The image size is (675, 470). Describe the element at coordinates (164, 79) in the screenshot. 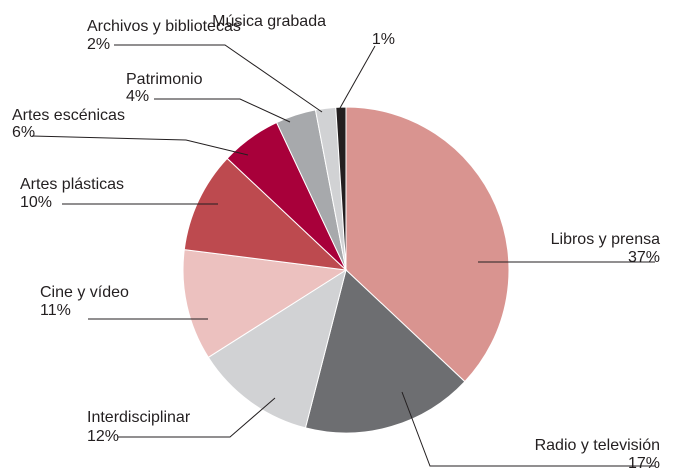

I see `slice-label: Patrimonio` at that location.